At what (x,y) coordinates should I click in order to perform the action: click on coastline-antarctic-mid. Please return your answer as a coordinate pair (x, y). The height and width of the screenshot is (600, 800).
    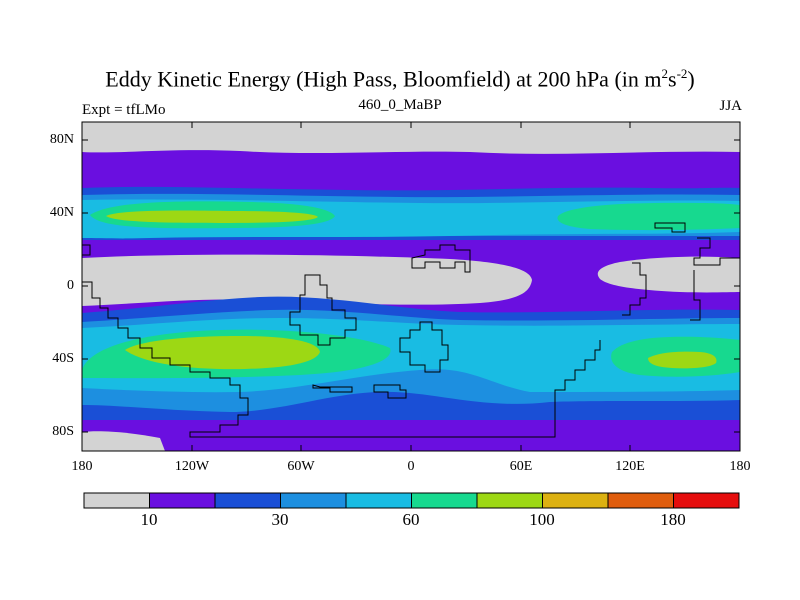
    Looking at the image, I should click on (390, 391).